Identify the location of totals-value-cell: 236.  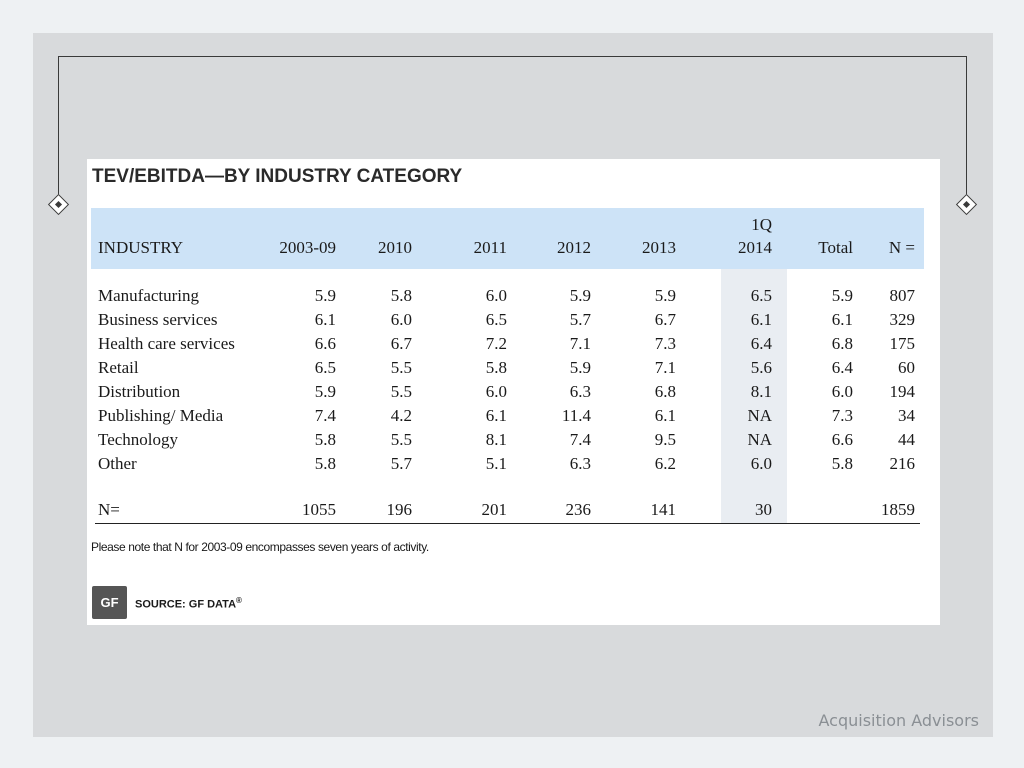
(578, 509).